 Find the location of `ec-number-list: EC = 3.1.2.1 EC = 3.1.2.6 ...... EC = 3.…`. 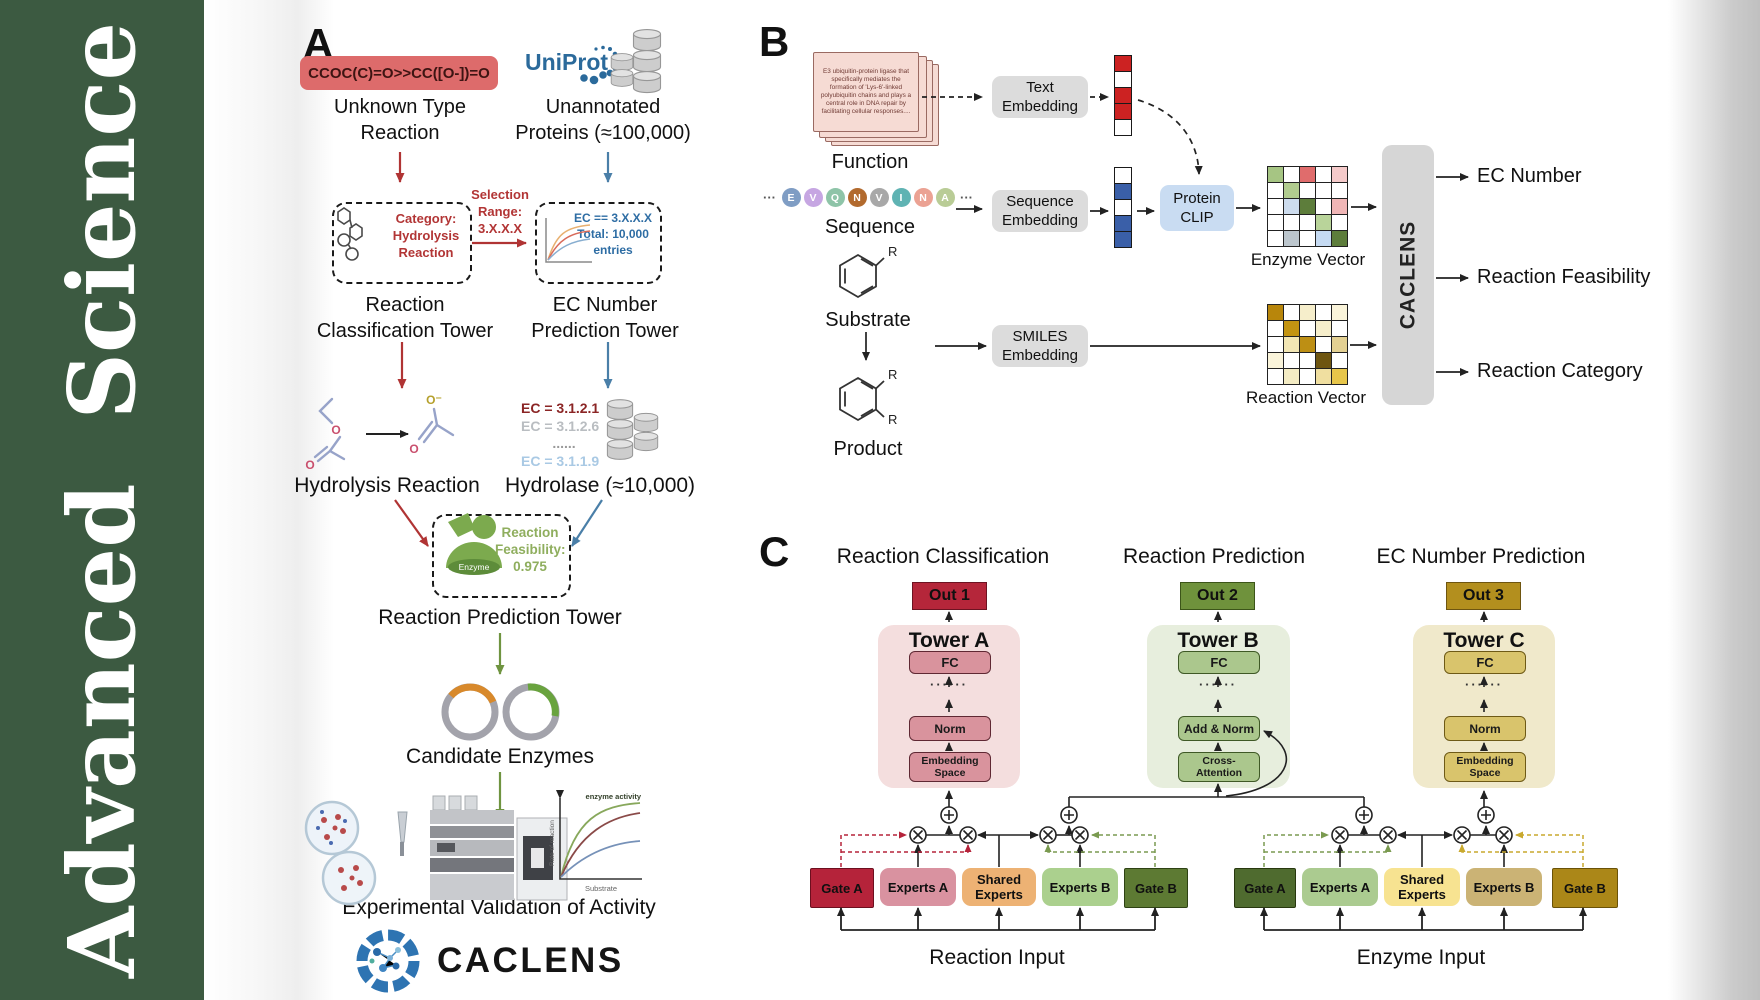

ec-number-list: EC = 3.1.2.1 EC = 3.1.2.6 ...... EC = 3.… is located at coordinates (564, 435).